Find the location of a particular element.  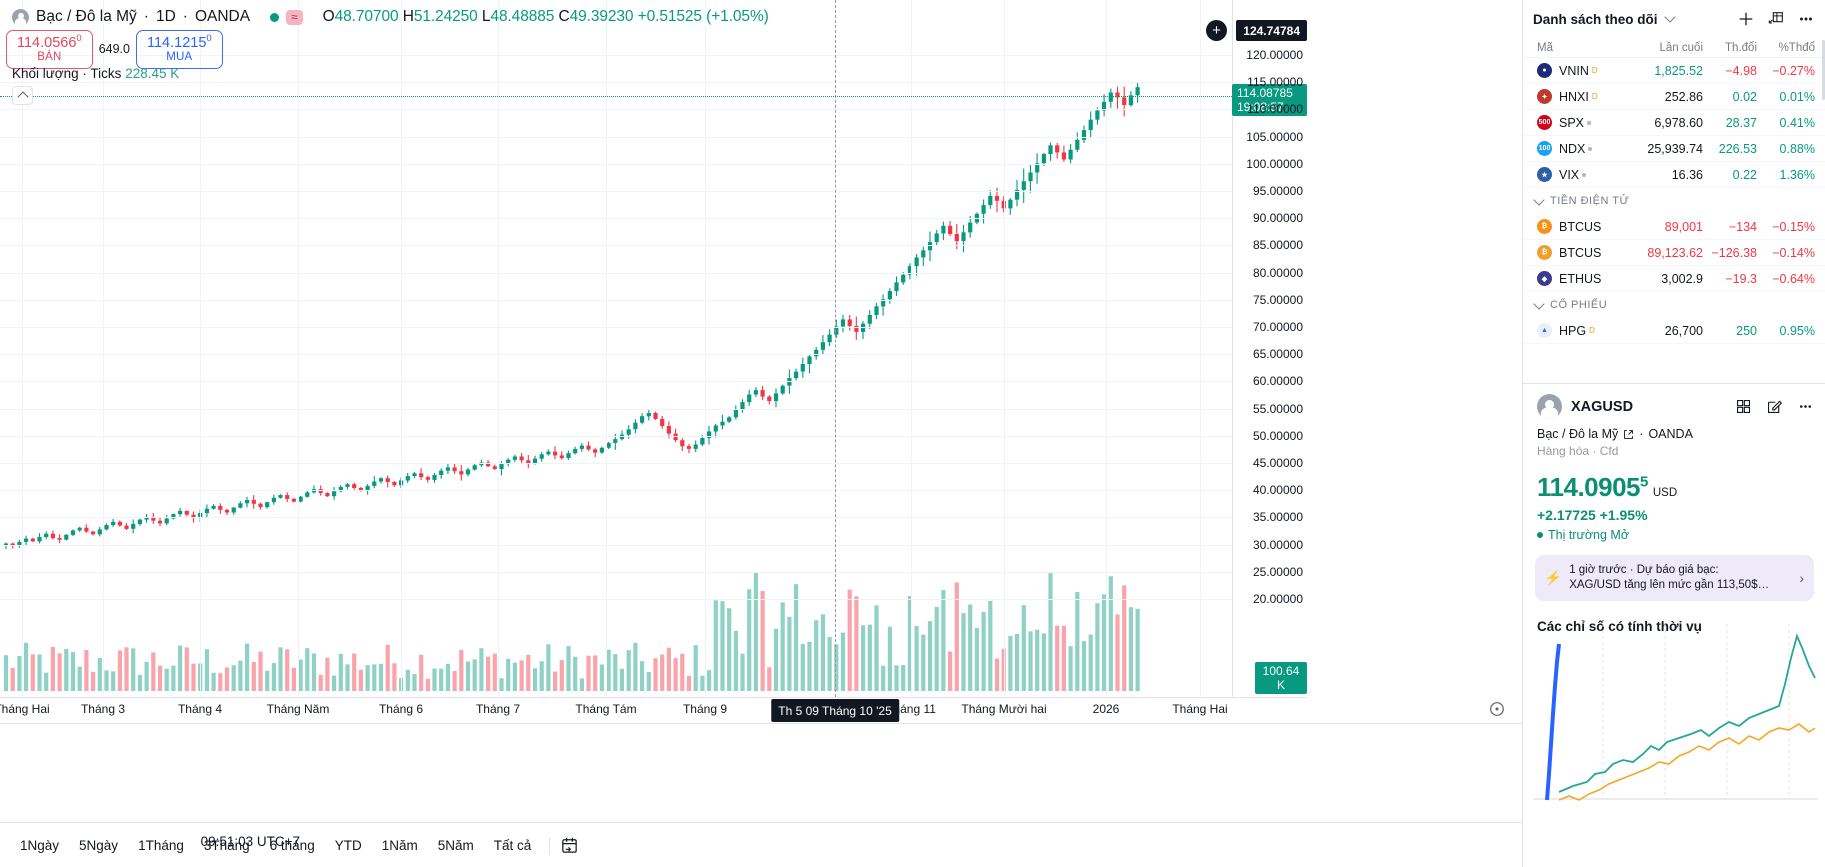

collapse-legend-button is located at coordinates (22, 95).